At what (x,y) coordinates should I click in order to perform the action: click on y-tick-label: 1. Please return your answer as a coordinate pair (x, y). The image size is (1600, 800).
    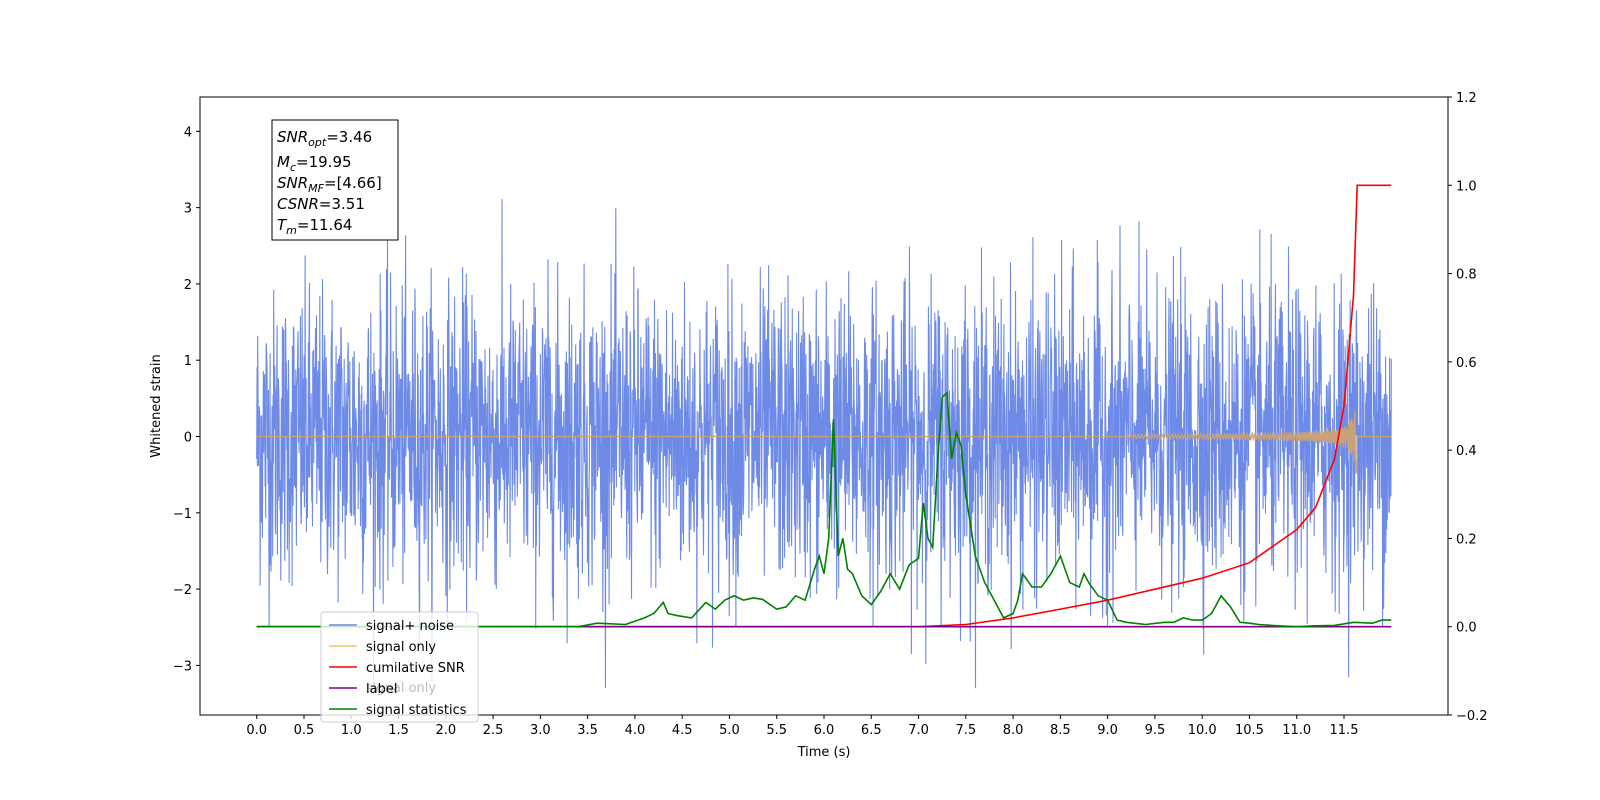
    Looking at the image, I should click on (188, 361).